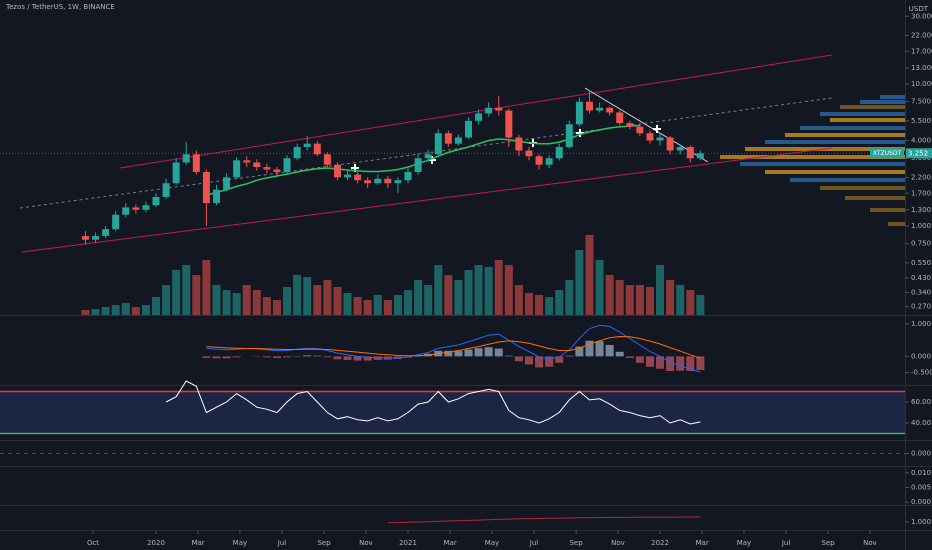  I want to click on macd-line, so click(453, 347).